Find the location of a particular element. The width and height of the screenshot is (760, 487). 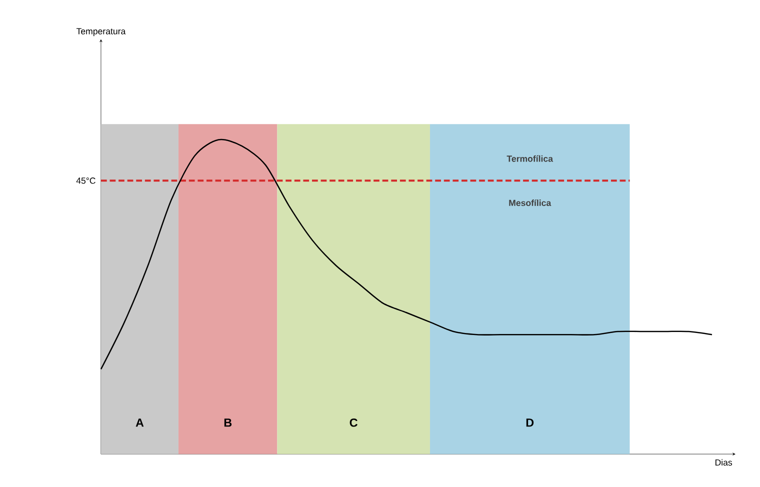

ref-line-label: 45°C is located at coordinates (86, 180).